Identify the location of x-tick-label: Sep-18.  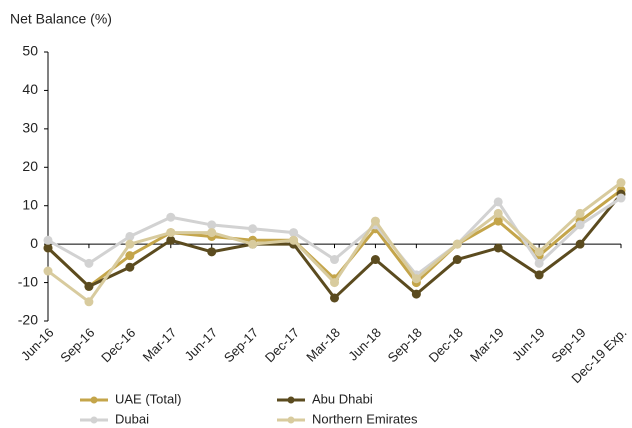
(405, 345).